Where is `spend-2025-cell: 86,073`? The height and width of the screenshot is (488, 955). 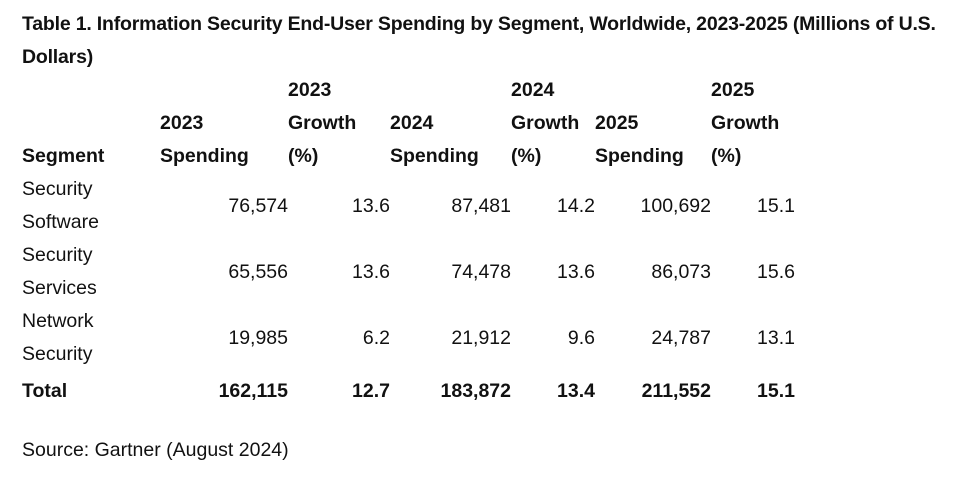
spend-2025-cell: 86,073 is located at coordinates (681, 271).